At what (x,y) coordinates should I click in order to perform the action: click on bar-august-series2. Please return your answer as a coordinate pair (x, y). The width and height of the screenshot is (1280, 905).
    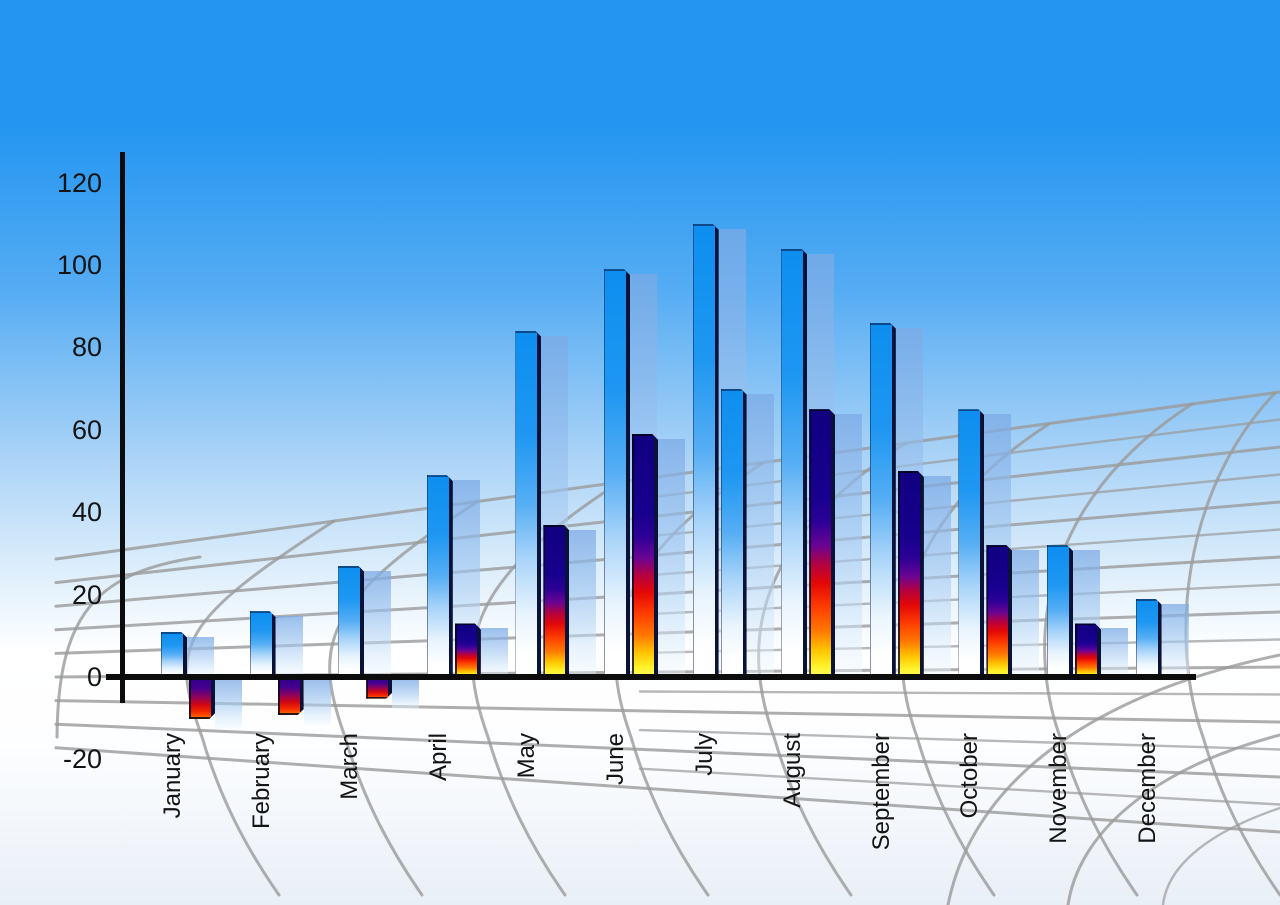
    Looking at the image, I should click on (822, 543).